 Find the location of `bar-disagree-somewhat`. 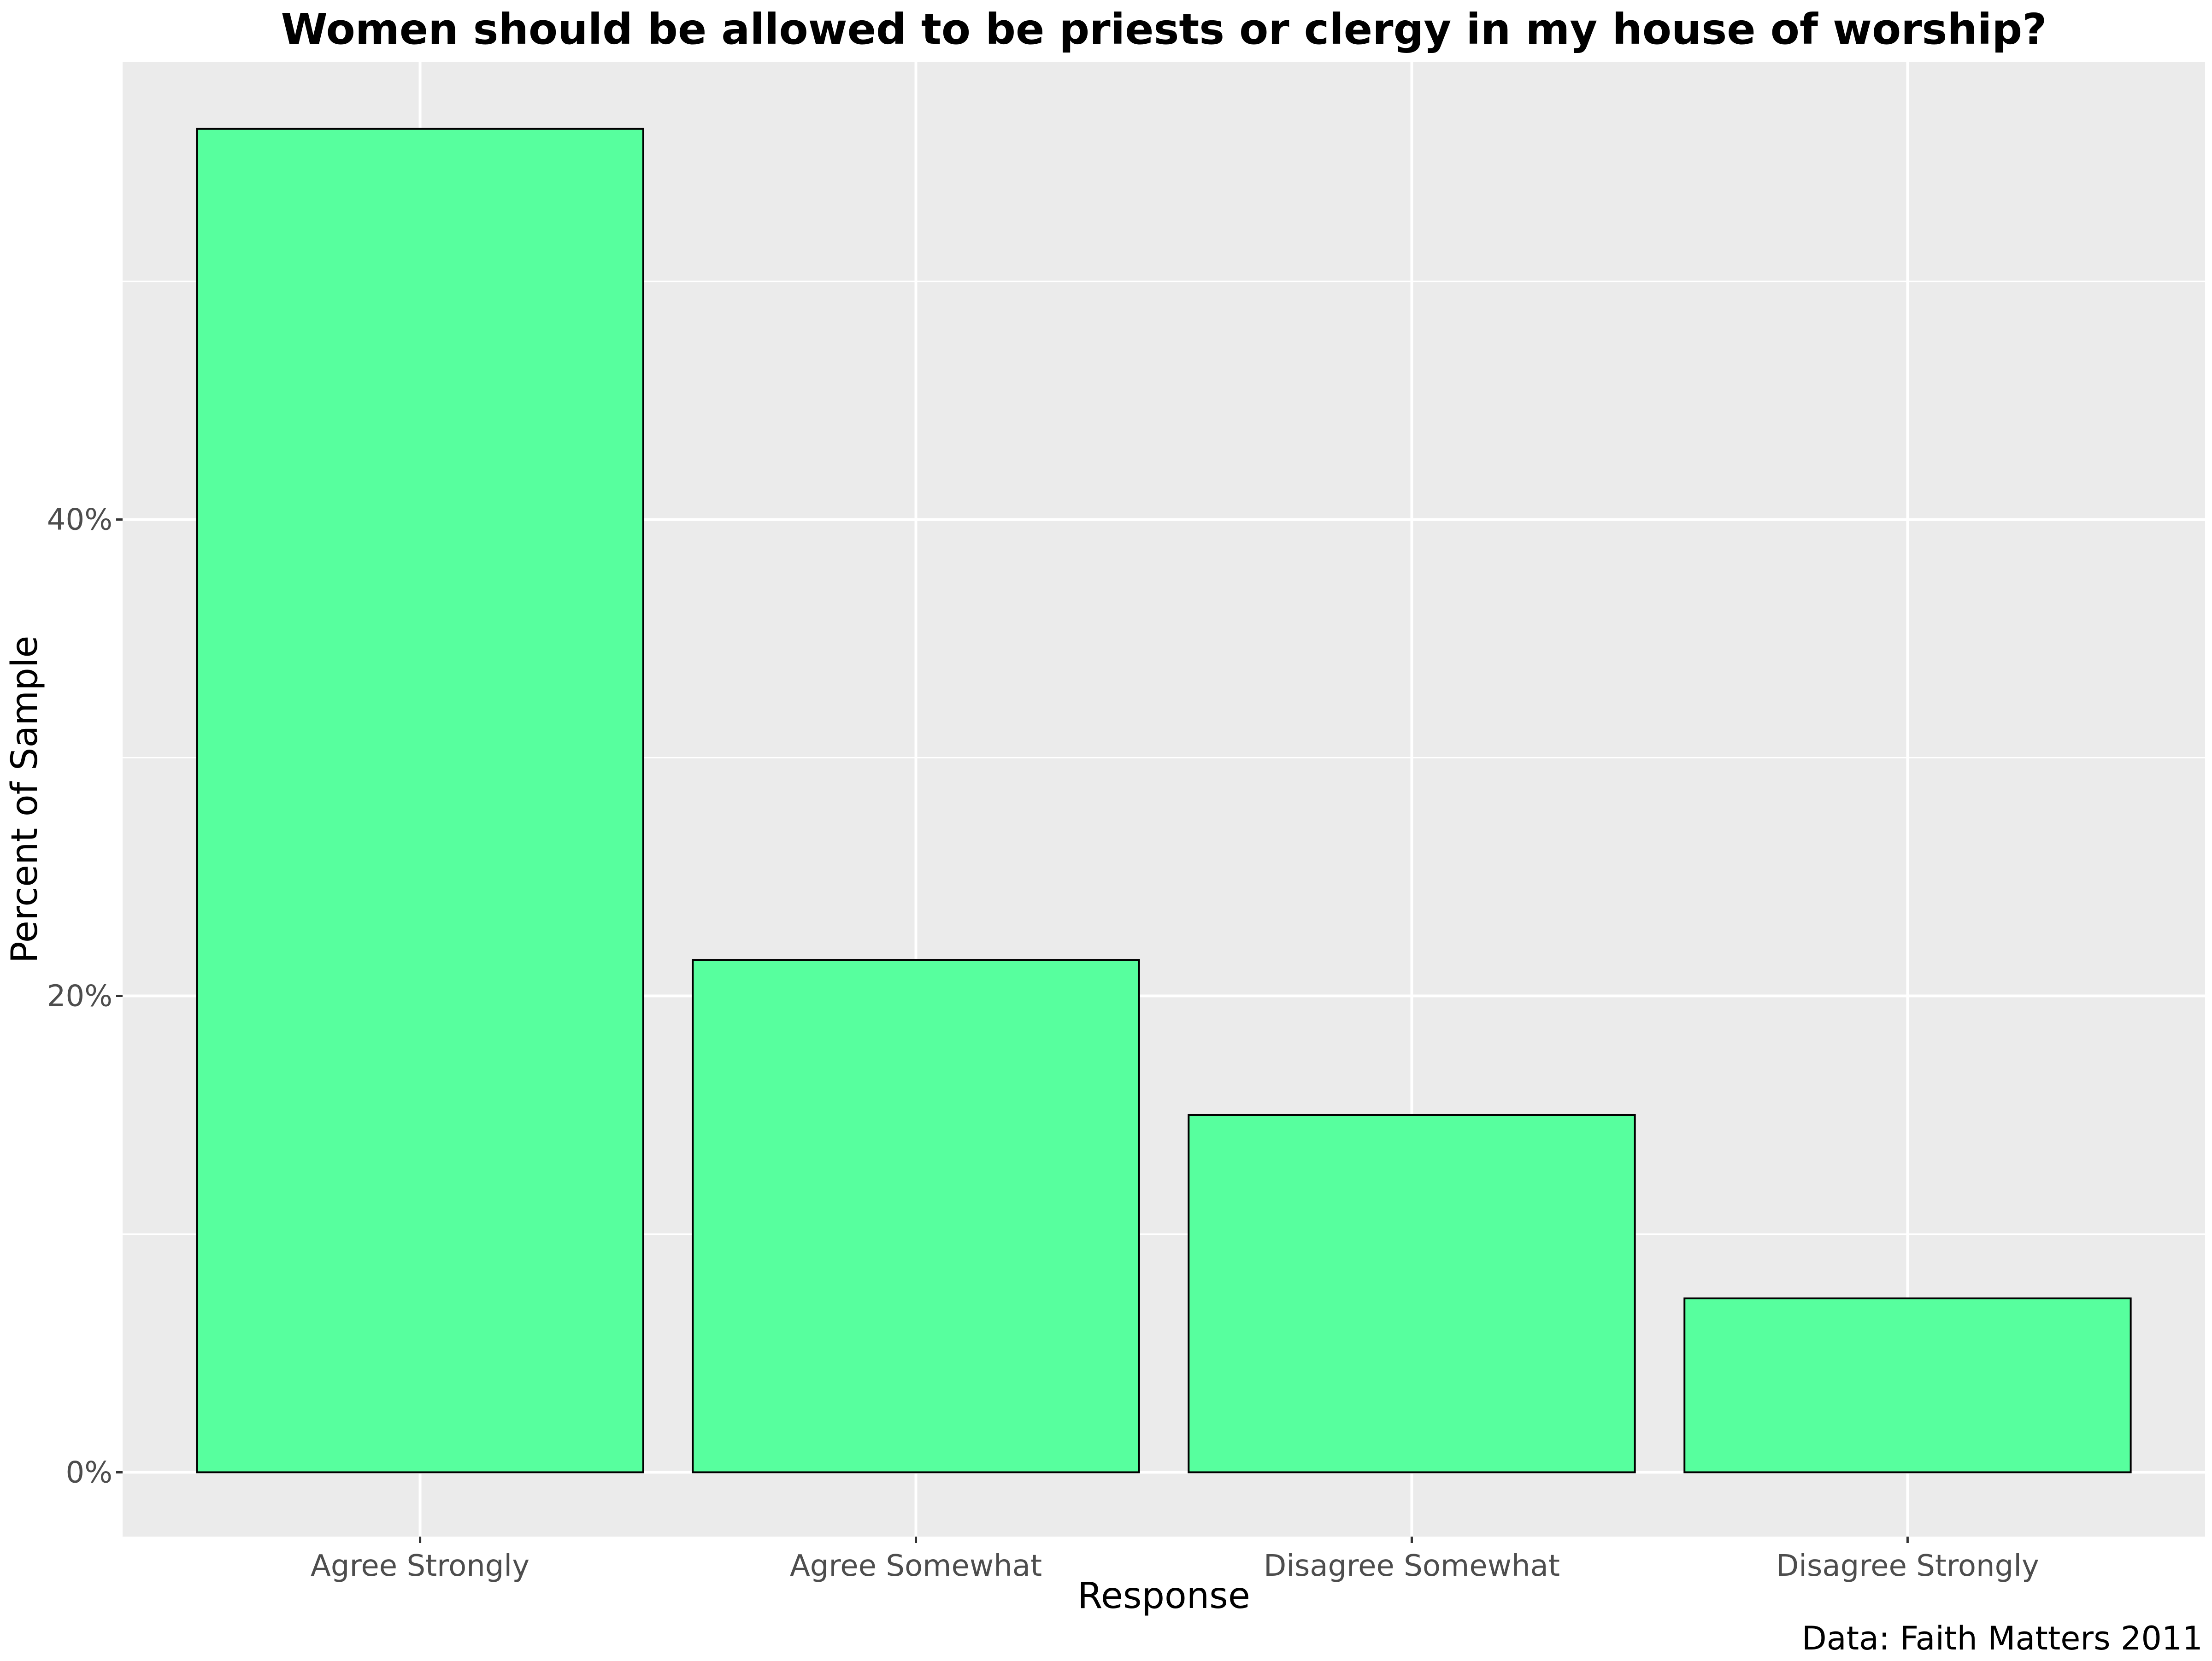

bar-disagree-somewhat is located at coordinates (1412, 1293).